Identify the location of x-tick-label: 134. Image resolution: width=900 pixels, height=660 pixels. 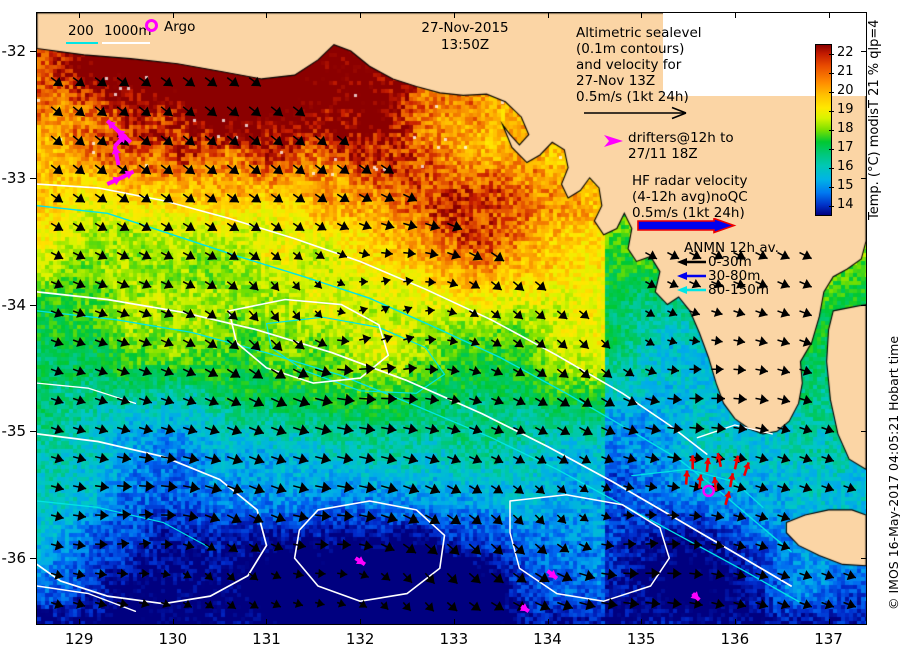
(547, 639).